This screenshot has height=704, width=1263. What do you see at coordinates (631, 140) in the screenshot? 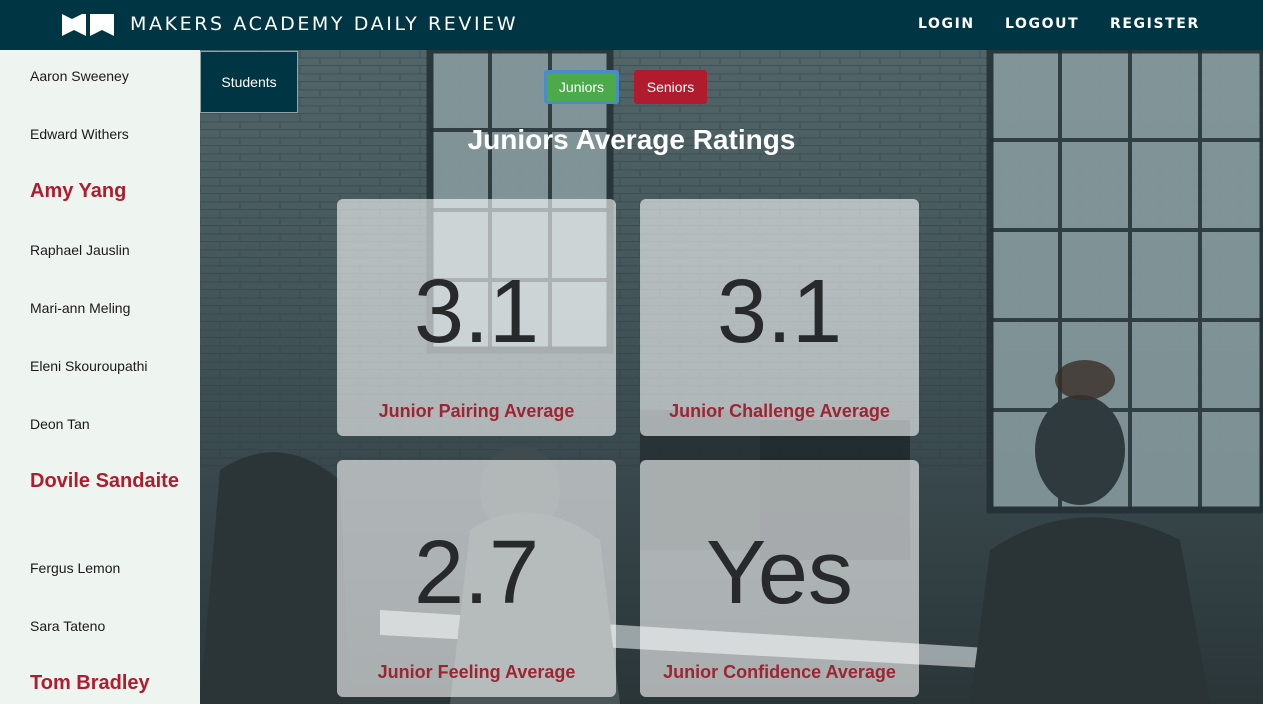
I see `page-title: Juniors Average Ratings` at bounding box center [631, 140].